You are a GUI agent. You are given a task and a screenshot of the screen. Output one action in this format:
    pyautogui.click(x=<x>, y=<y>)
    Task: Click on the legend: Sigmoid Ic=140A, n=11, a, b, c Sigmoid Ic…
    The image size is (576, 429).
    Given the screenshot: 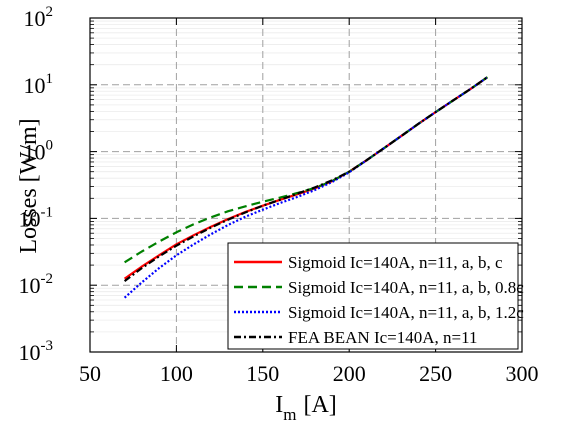 What is the action you would take?
    pyautogui.click(x=375, y=296)
    